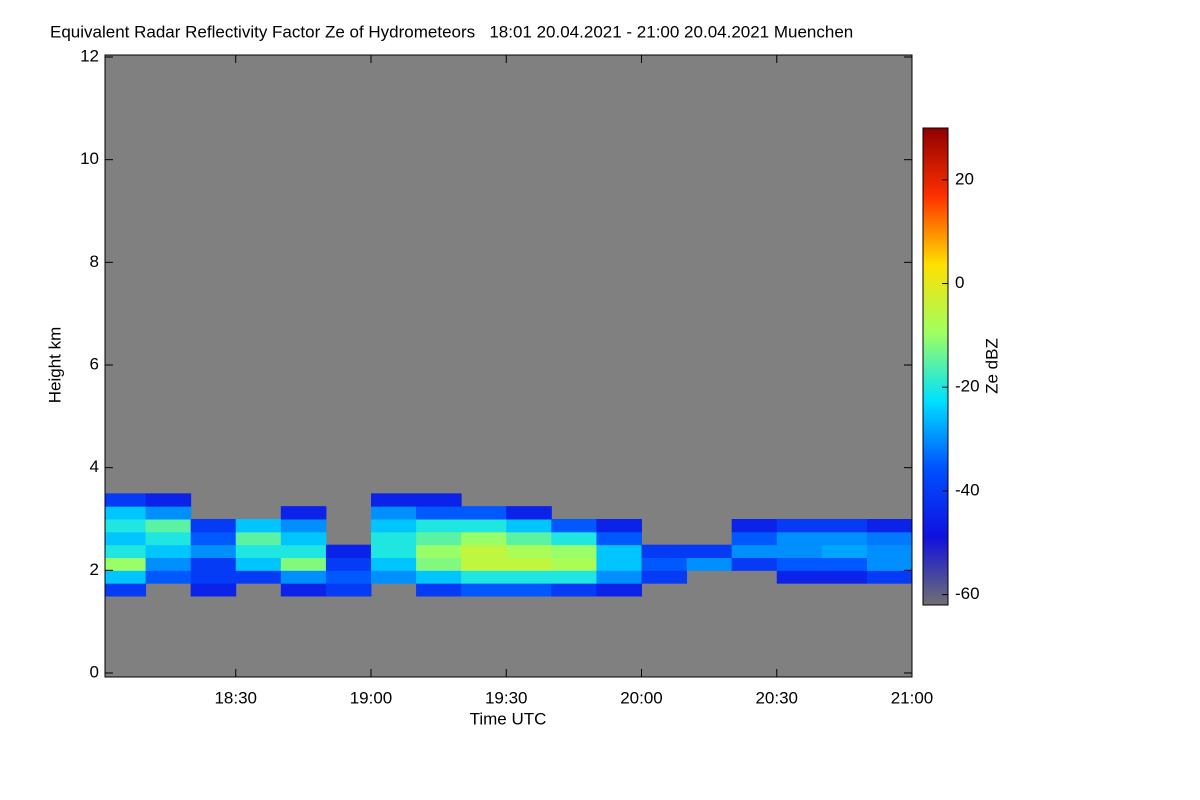 This screenshot has height=800, width=1200. What do you see at coordinates (94, 671) in the screenshot?
I see `y-tick-label: 0` at bounding box center [94, 671].